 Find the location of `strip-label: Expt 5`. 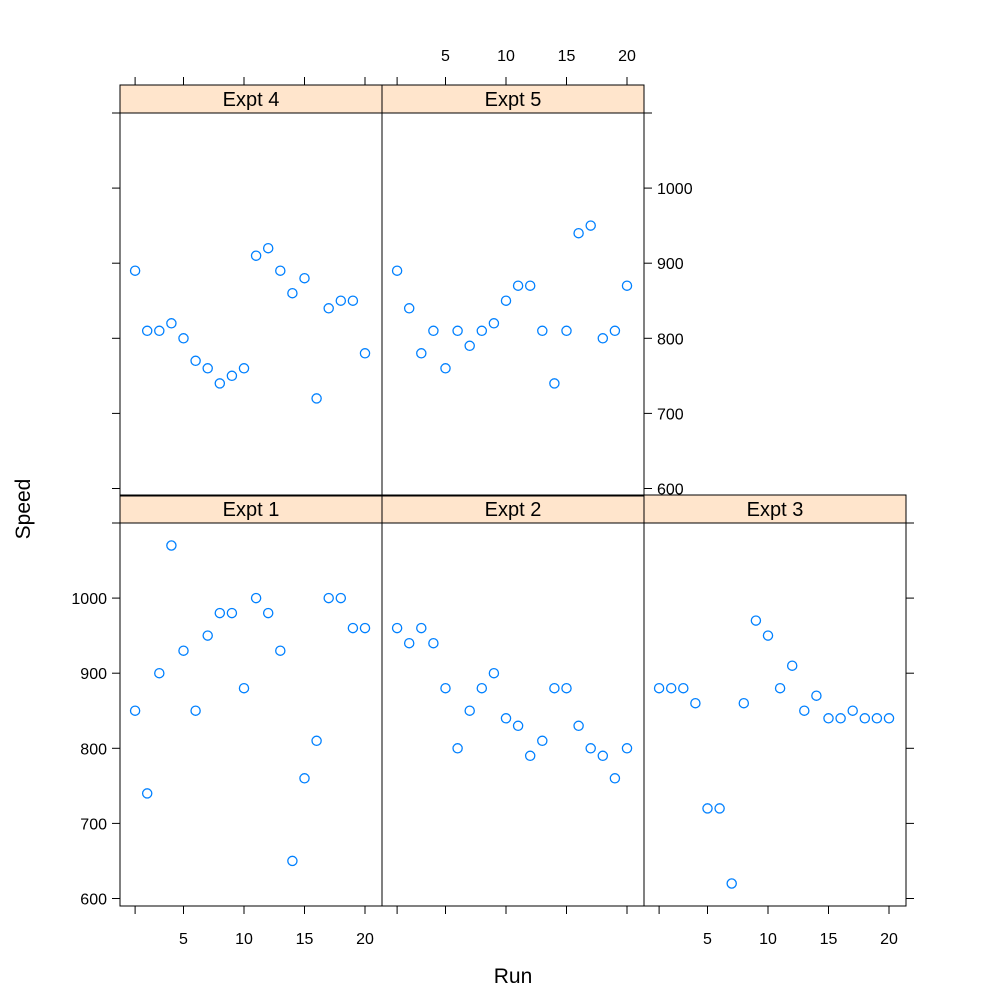

strip-label: Expt 5 is located at coordinates (513, 100).